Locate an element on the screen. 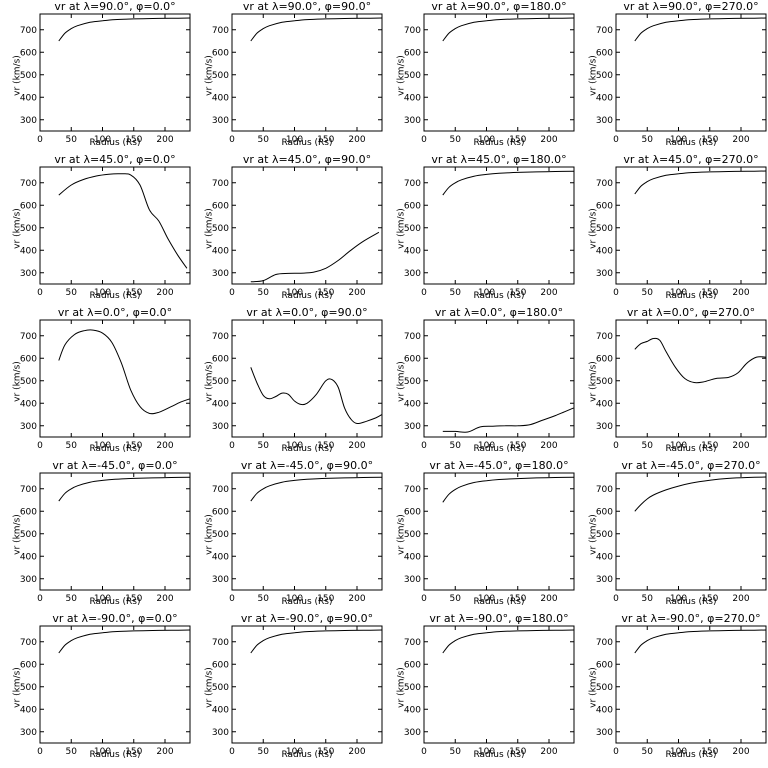 Image resolution: width=768 pixels, height=768 pixels. chart-title: vr at λ=45.0°, φ=180.0° is located at coordinates (499, 159).